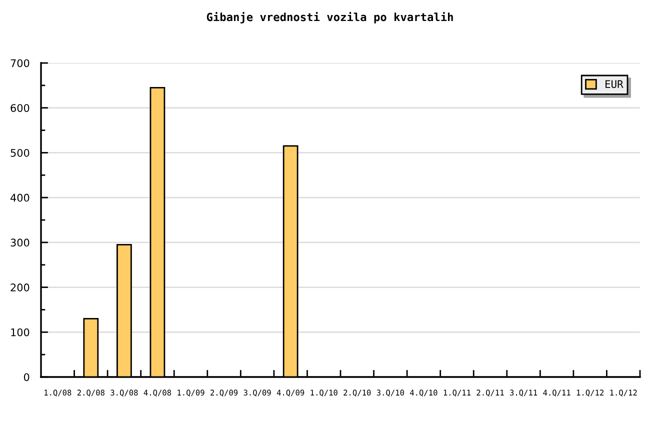  Describe the element at coordinates (20, 198) in the screenshot. I see `y-tick-label: 400` at that location.